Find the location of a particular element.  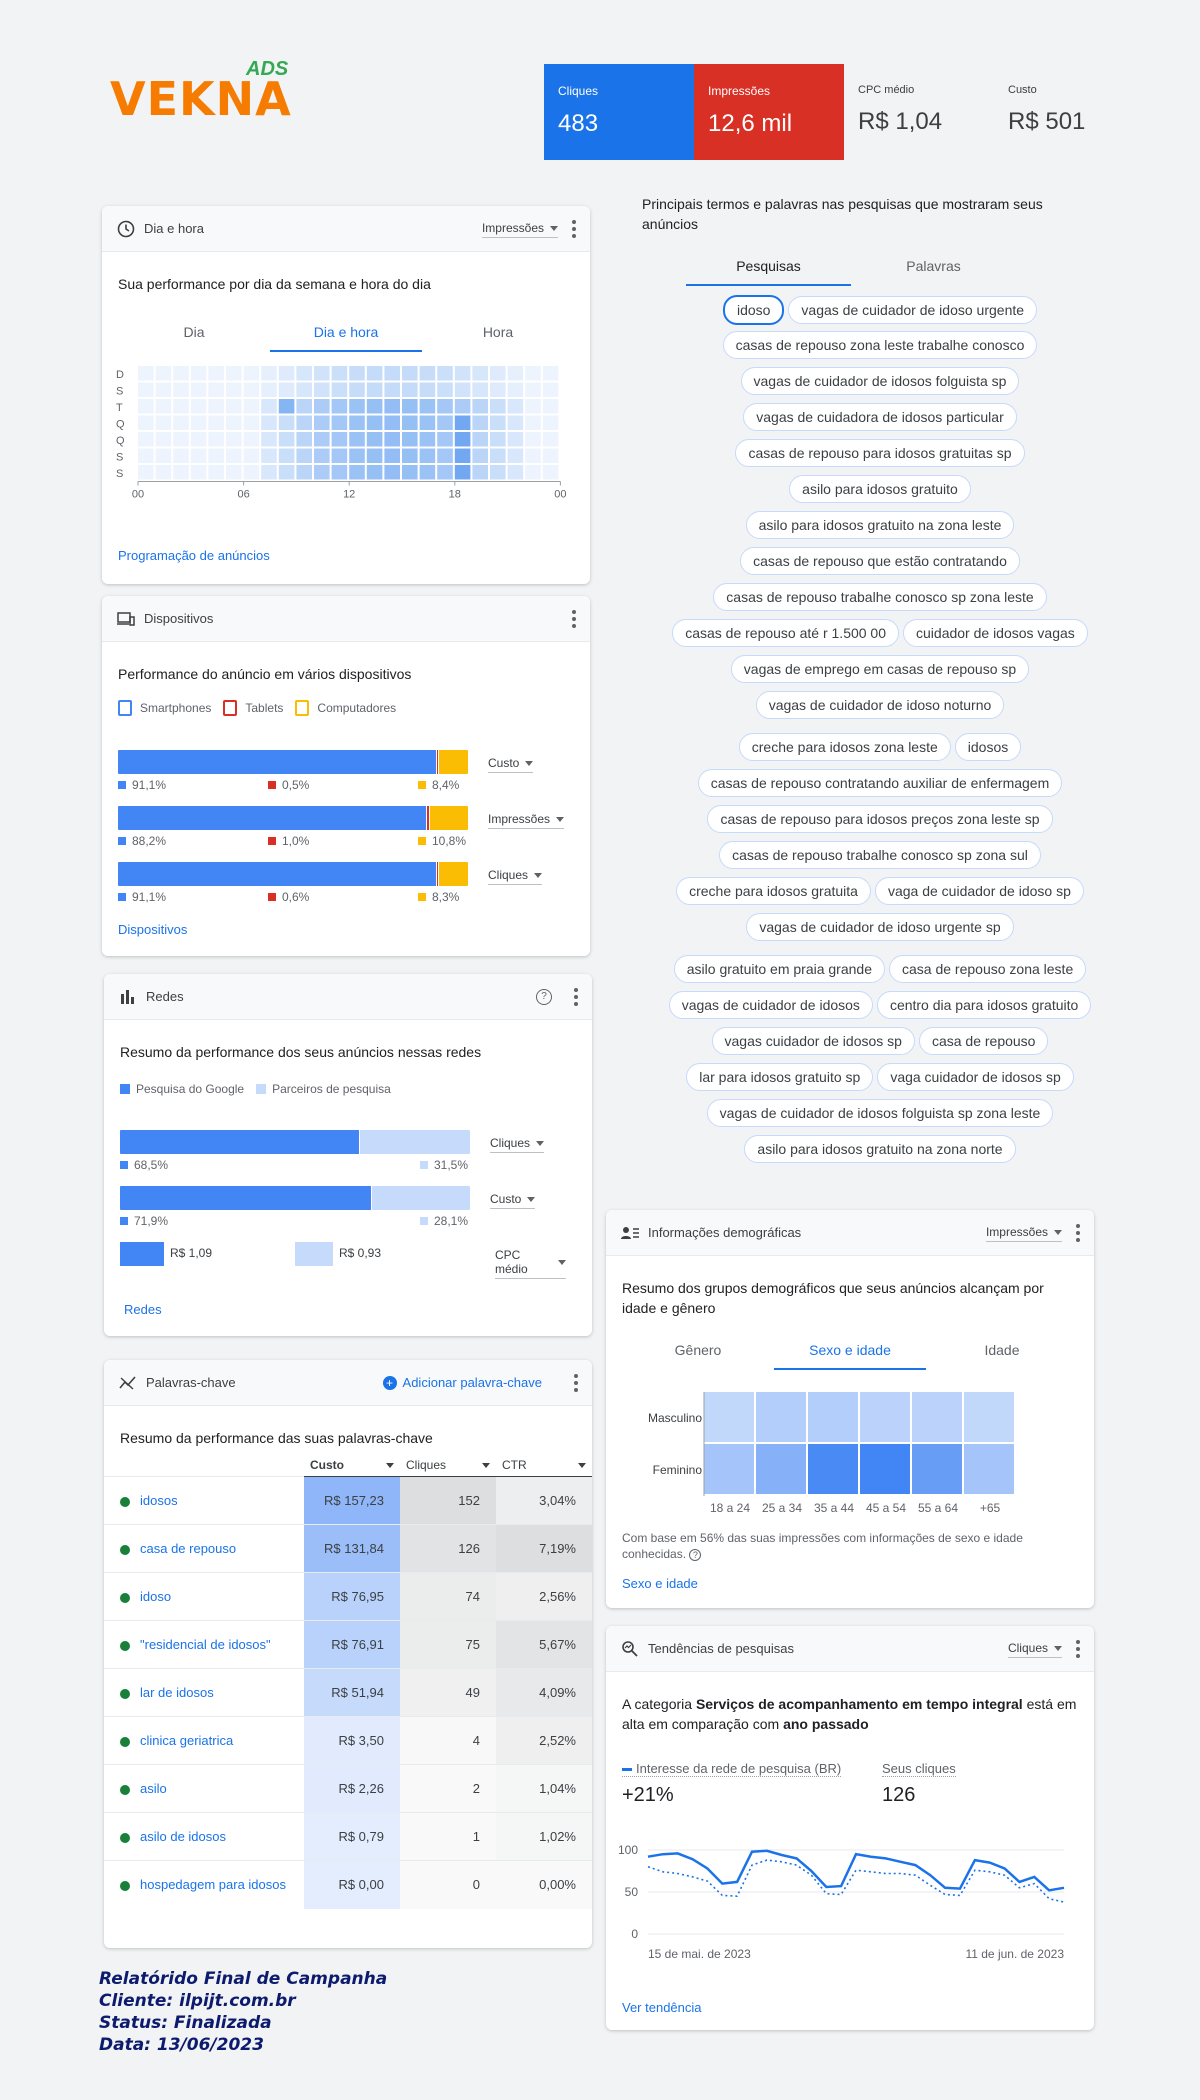

dayhour-metric-dropdown: Impressões is located at coordinates (519, 228).